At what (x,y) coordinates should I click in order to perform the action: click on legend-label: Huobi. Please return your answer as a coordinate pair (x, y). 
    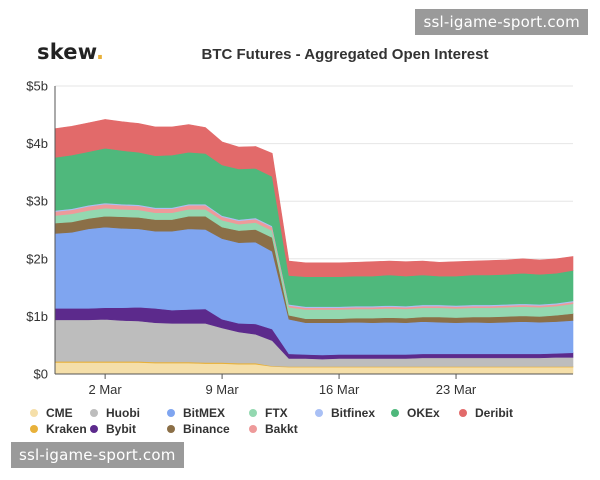
    Looking at the image, I should click on (123, 413).